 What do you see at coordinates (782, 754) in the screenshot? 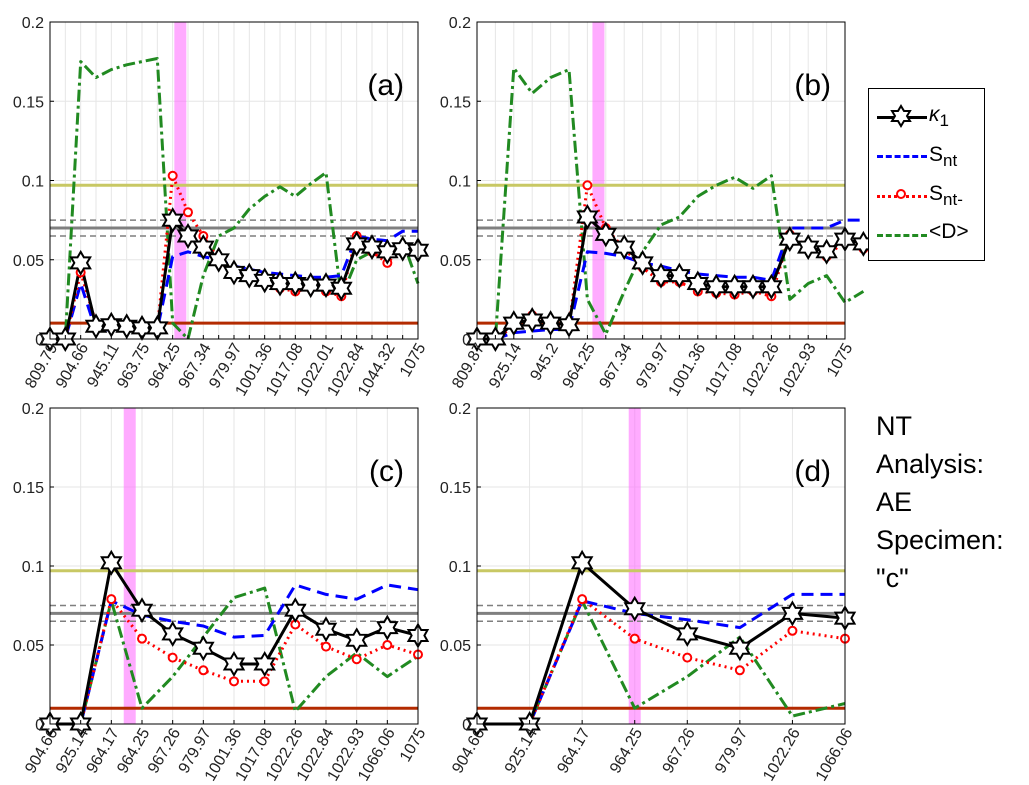
I see `x-tick-label: 1022.26` at bounding box center [782, 754].